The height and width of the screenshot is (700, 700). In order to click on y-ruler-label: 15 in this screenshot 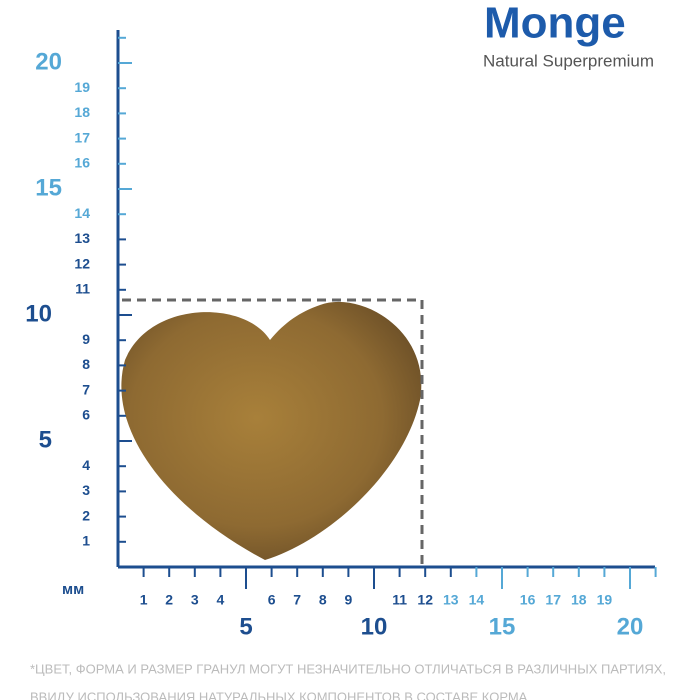, I will do `click(48, 187)`.